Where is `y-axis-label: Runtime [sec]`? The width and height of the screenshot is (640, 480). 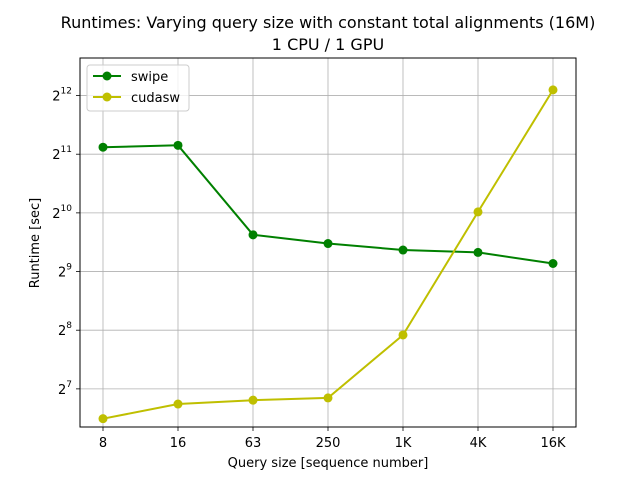
y-axis-label: Runtime [sec] is located at coordinates (35, 243).